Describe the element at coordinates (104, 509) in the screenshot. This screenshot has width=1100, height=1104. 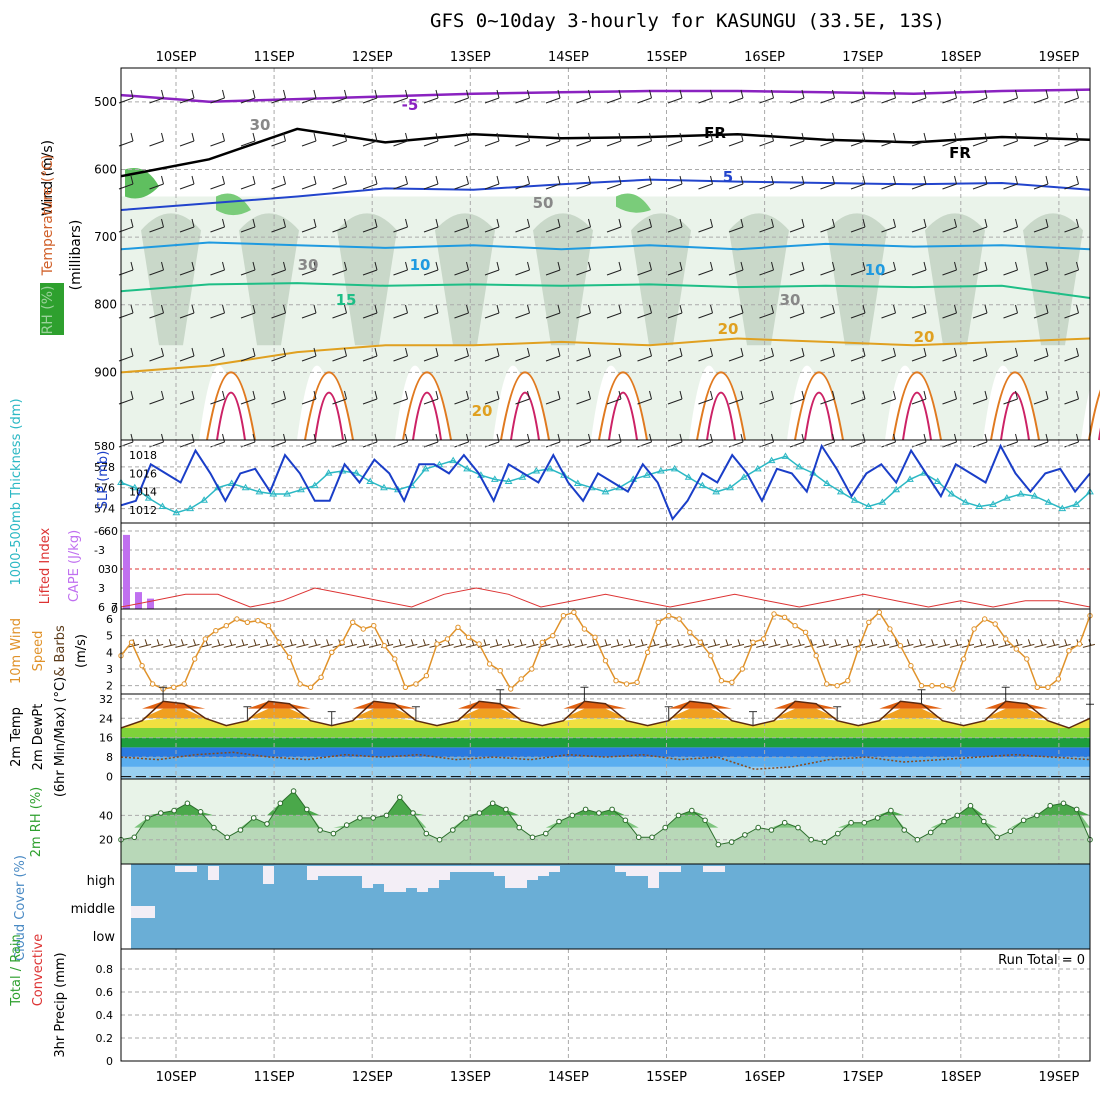
I see `thickness-tick-label: 574` at that location.